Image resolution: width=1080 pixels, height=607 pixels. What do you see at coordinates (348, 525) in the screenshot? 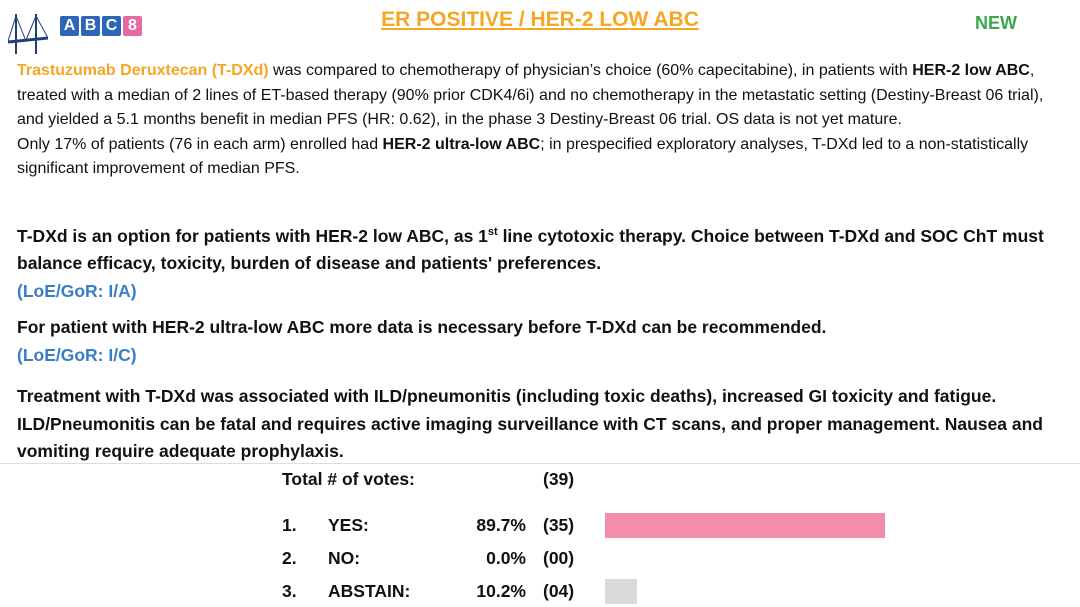
I see `vote-option: YES:` at bounding box center [348, 525].